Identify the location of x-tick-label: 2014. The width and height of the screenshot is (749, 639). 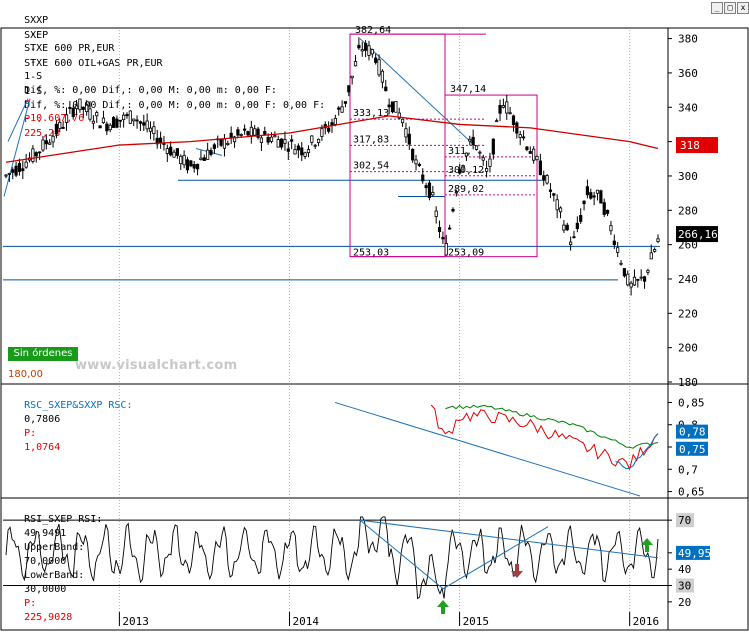
(305, 621).